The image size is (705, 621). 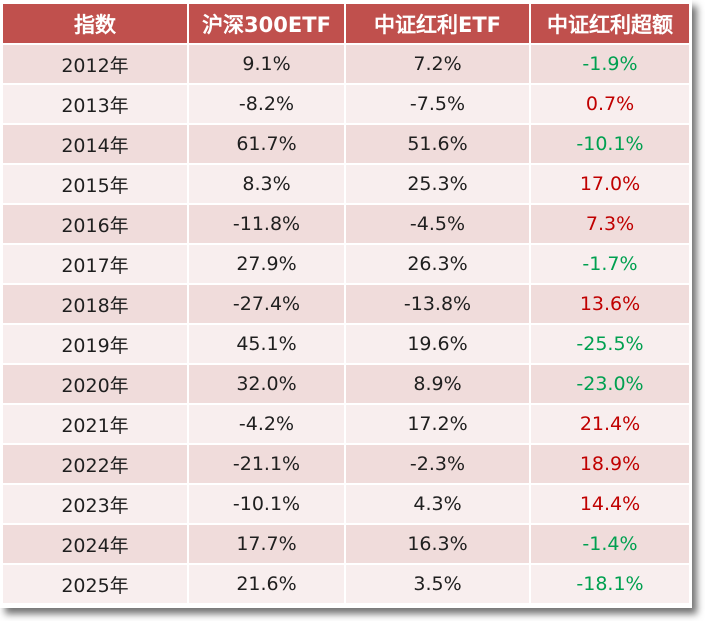 I want to click on excess-cell: -10.1%, so click(x=609, y=144).